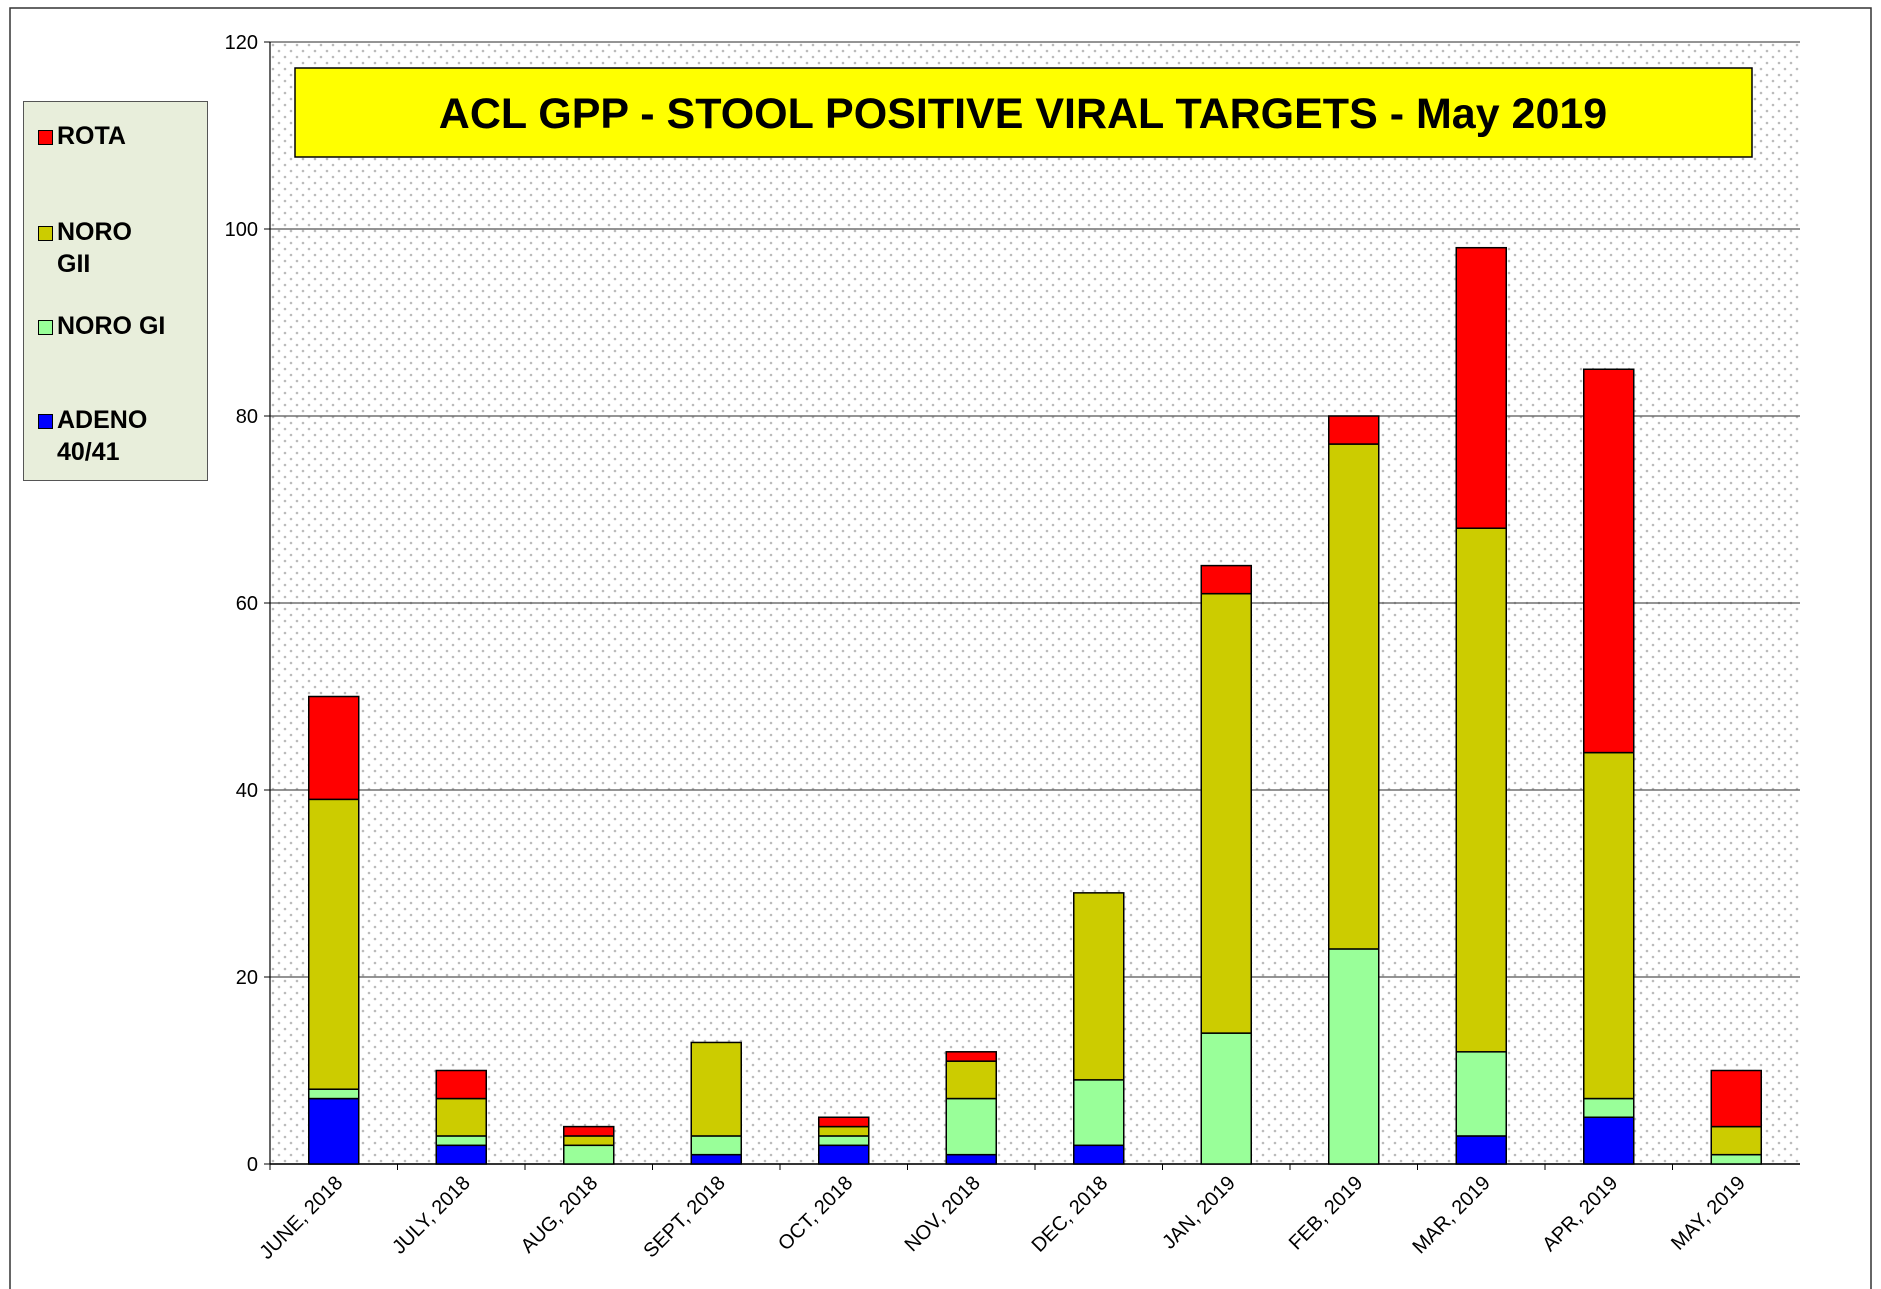 The width and height of the screenshot is (1881, 1289). What do you see at coordinates (241, 43) in the screenshot?
I see `y-tick-label: 120` at bounding box center [241, 43].